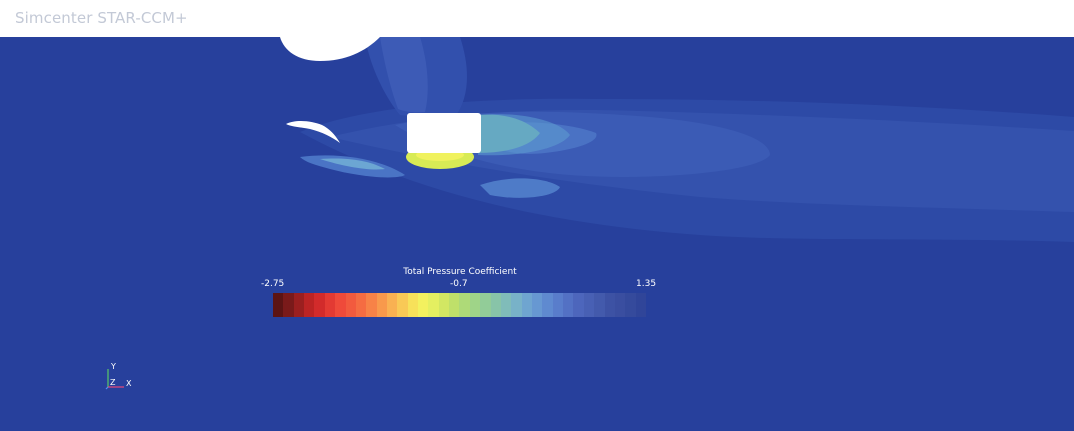 This screenshot has width=1074, height=431. I want to click on triad-z-label: Z, so click(113, 382).